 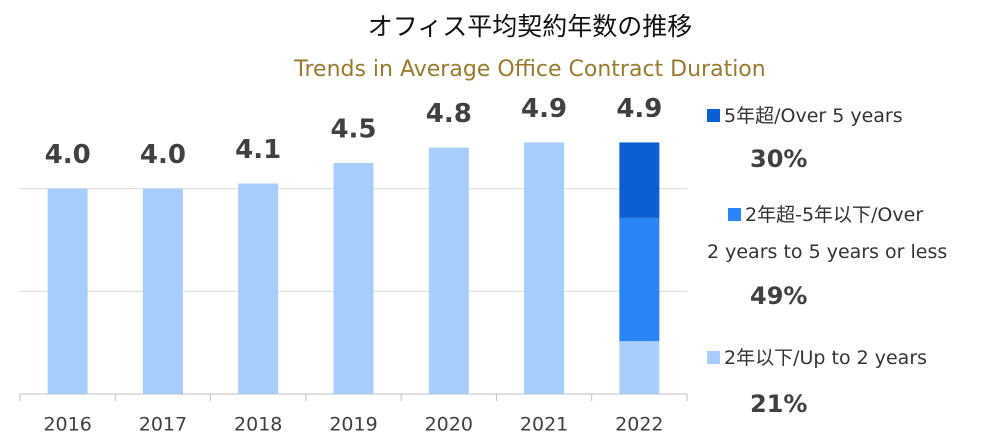 What do you see at coordinates (258, 150) in the screenshot?
I see `data-label: 4.1` at bounding box center [258, 150].